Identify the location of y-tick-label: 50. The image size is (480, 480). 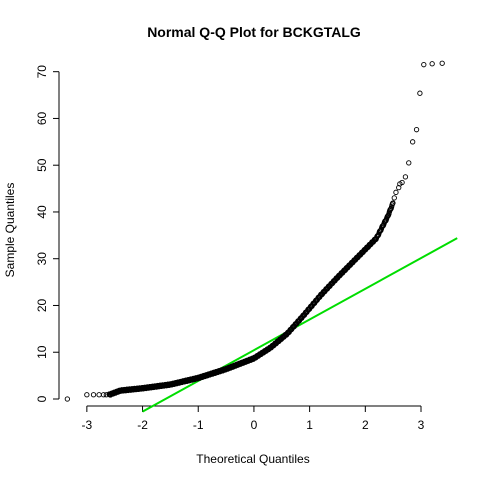
(42, 165).